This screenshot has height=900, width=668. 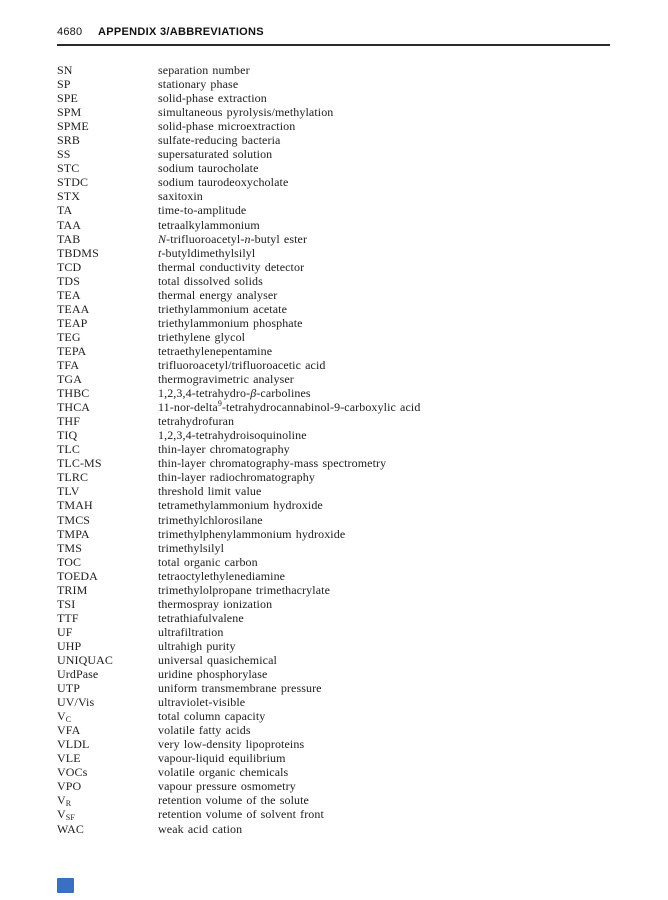 I want to click on list-item: STC sodium taurocholate, so click(x=337, y=168).